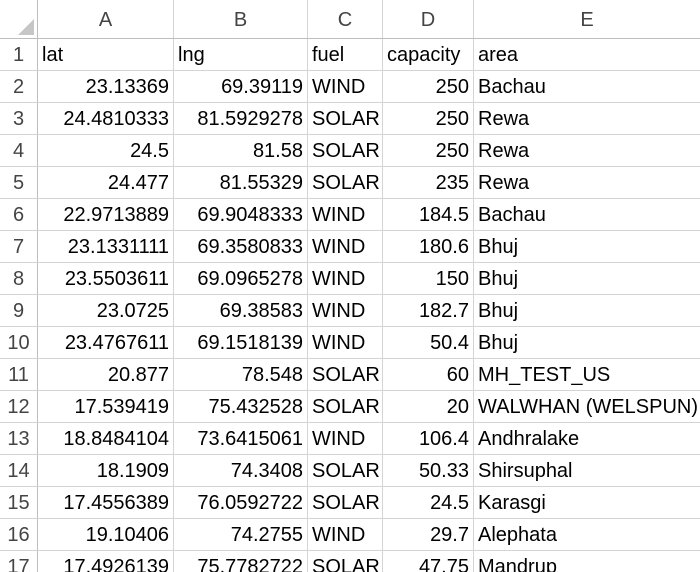  Describe the element at coordinates (428, 87) in the screenshot. I see `cell-d2: 250` at that location.